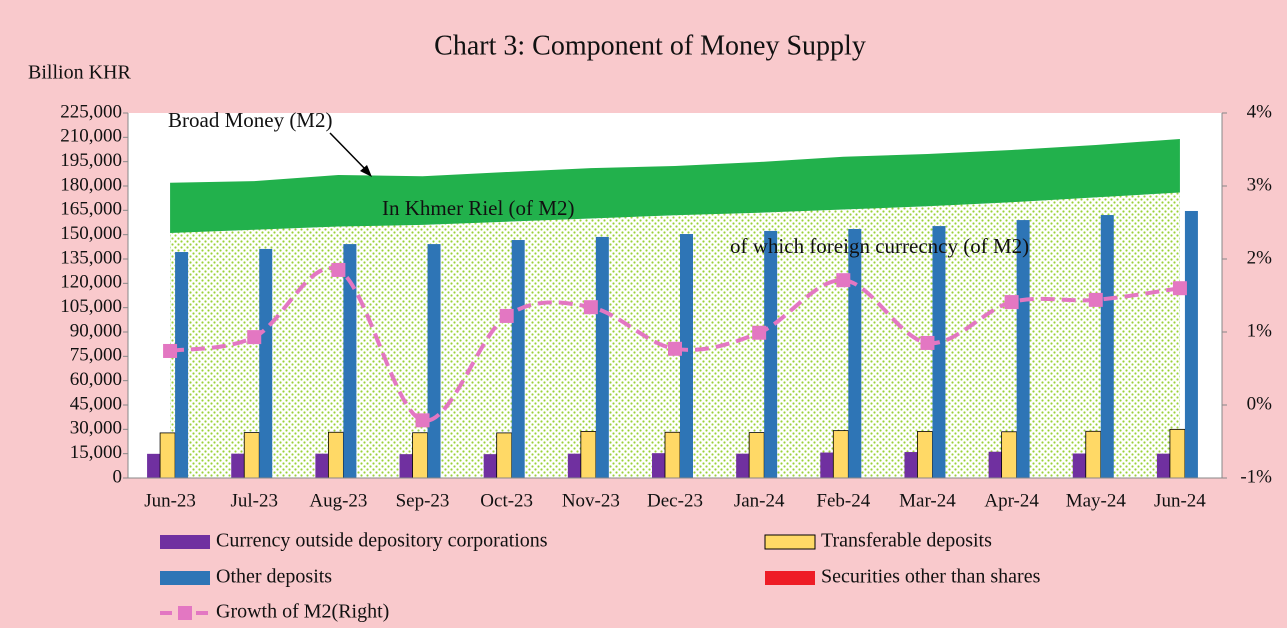 This screenshot has width=1287, height=628. What do you see at coordinates (1260, 330) in the screenshot?
I see `y2-tick-label: 1%` at bounding box center [1260, 330].